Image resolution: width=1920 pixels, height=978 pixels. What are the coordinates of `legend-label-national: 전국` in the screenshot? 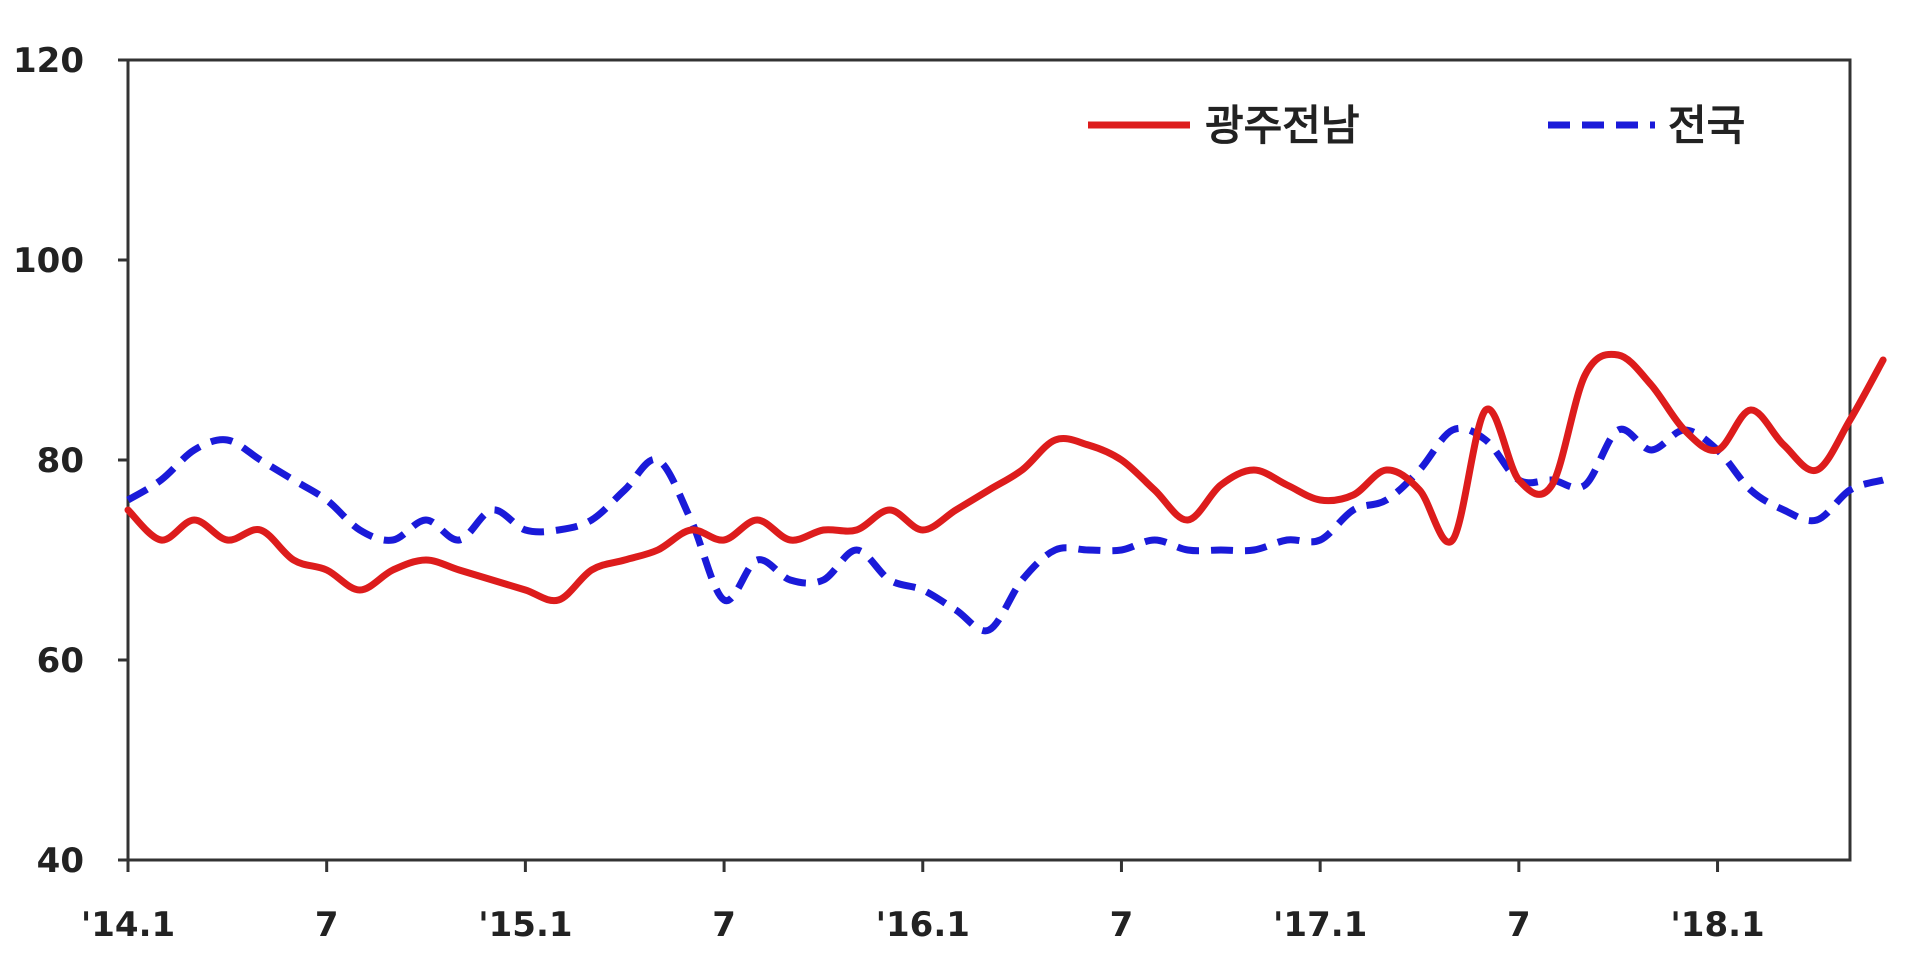 It's located at (1706, 125).